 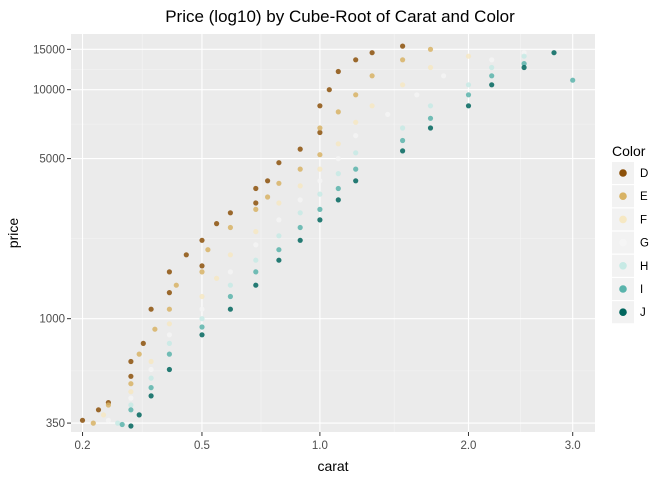 What do you see at coordinates (644, 174) in the screenshot?
I see `legend-label: D` at bounding box center [644, 174].